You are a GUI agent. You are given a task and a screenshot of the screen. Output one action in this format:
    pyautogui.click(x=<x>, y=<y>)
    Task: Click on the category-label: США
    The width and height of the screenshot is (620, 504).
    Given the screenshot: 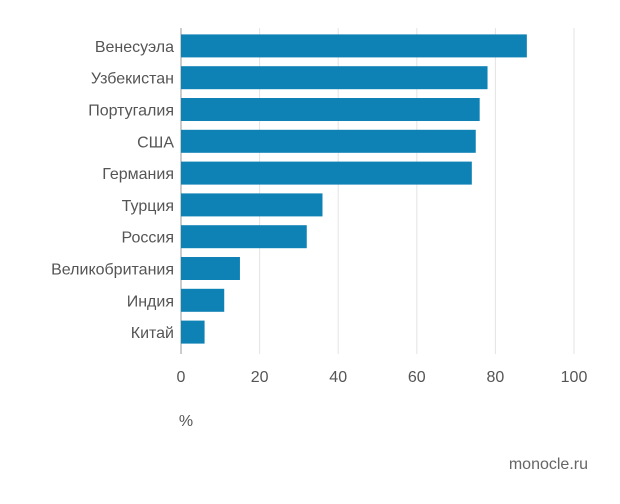 What is the action you would take?
    pyautogui.click(x=155, y=142)
    